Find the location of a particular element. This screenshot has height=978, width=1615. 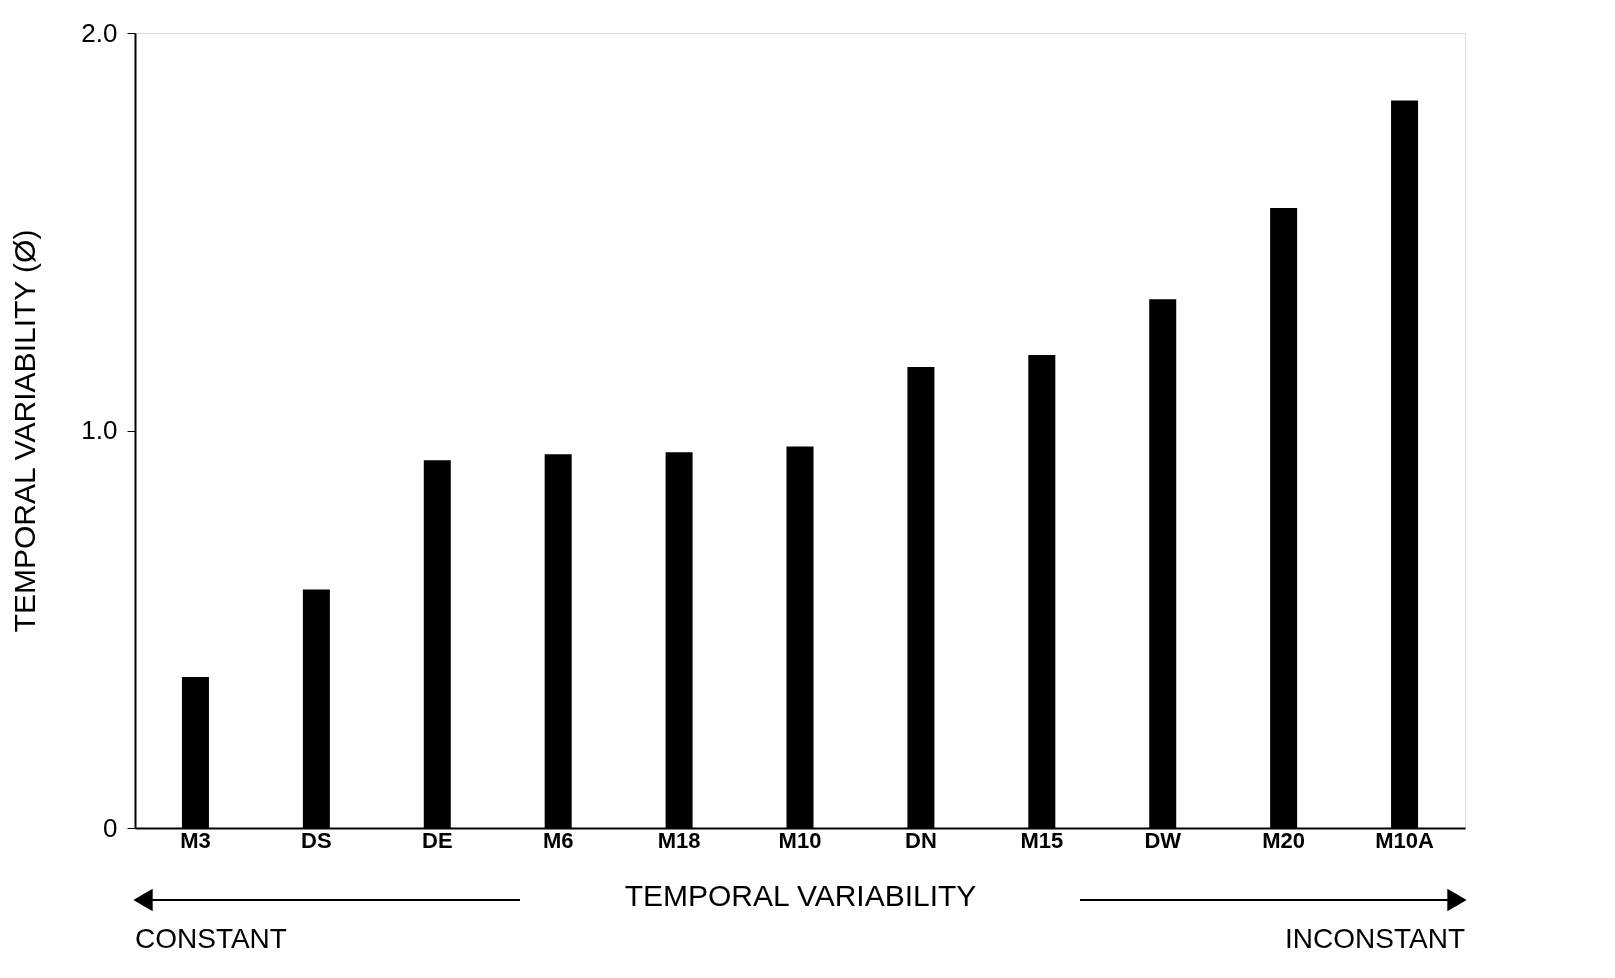

y-axis-title: TEMPORAL VARIABILITY (Ø) is located at coordinates (25, 431).